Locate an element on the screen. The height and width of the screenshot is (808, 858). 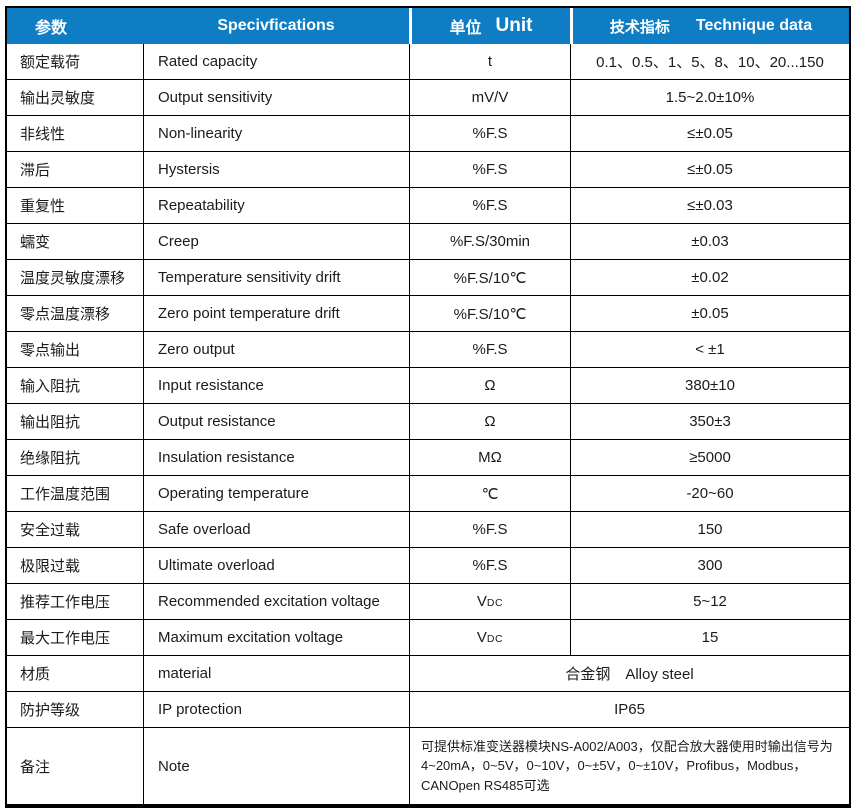
unit-cell: MΩ is located at coordinates (489, 457).